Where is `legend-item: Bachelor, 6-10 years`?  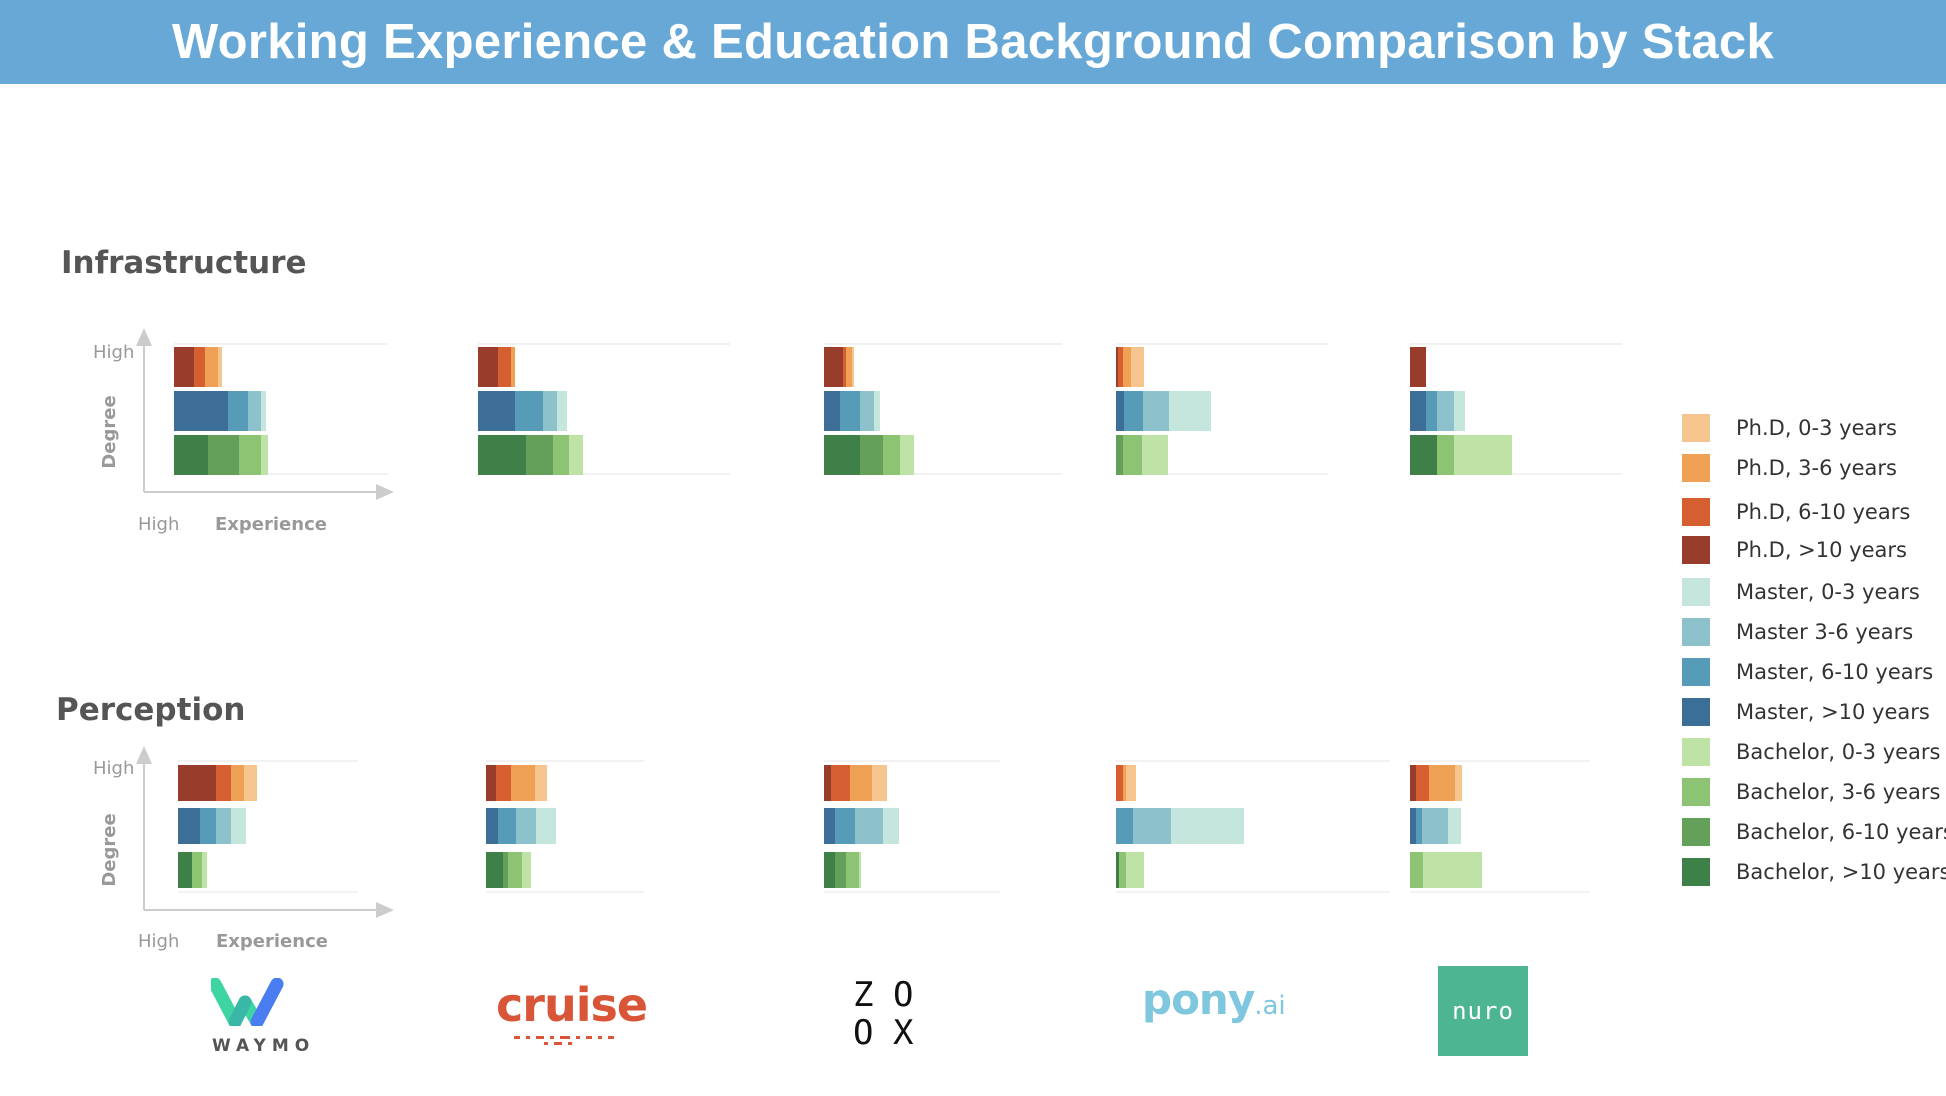
legend-item: Bachelor, 6-10 years is located at coordinates (1814, 832).